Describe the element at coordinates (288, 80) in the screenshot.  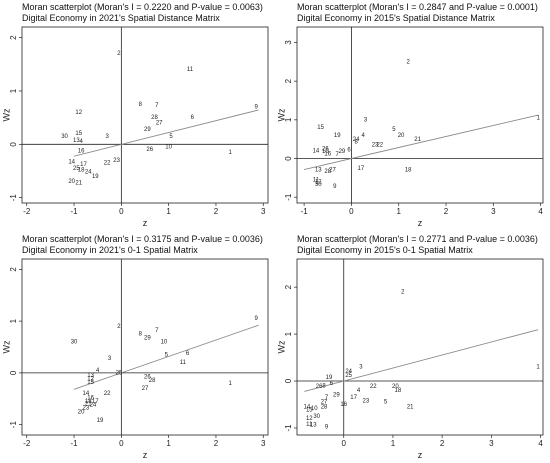
I see `y-tick-label: 2` at that location.